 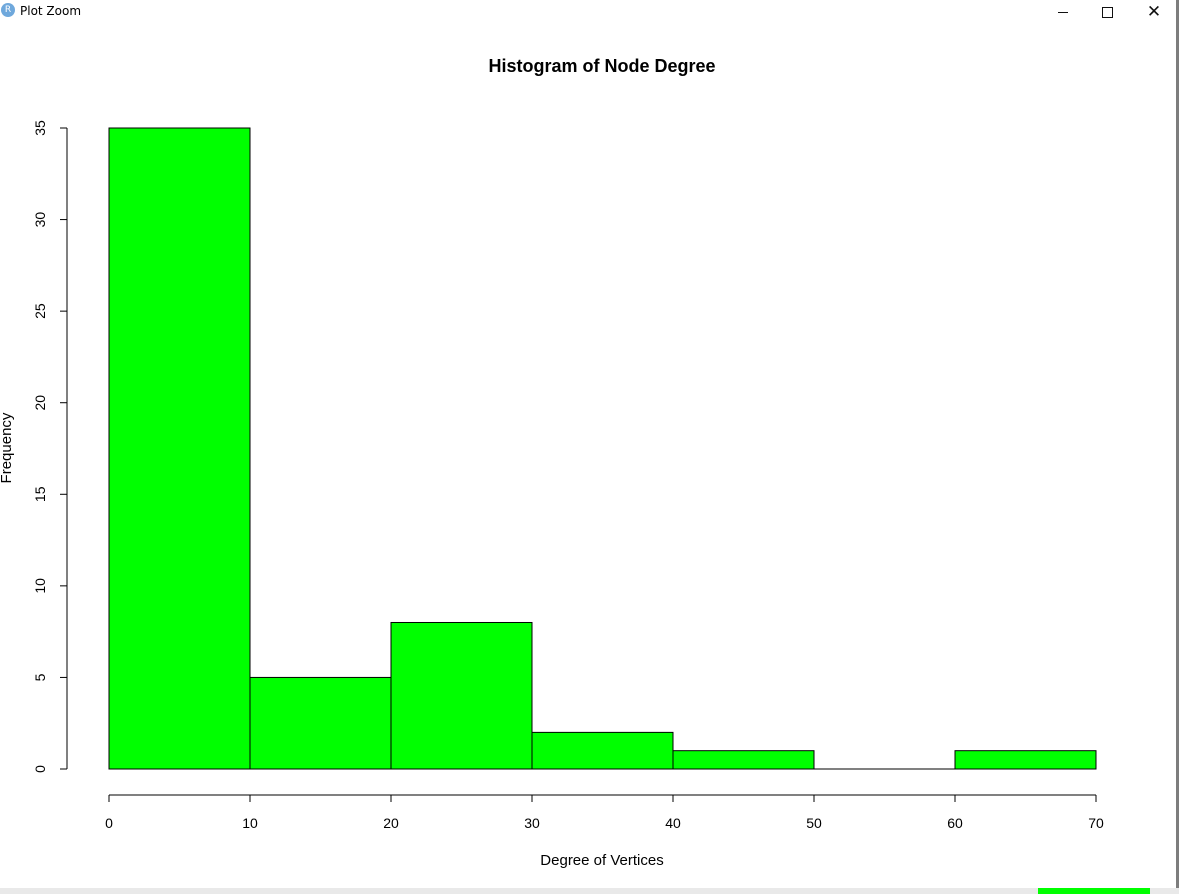 I want to click on x-tick-label: 30, so click(x=532, y=823).